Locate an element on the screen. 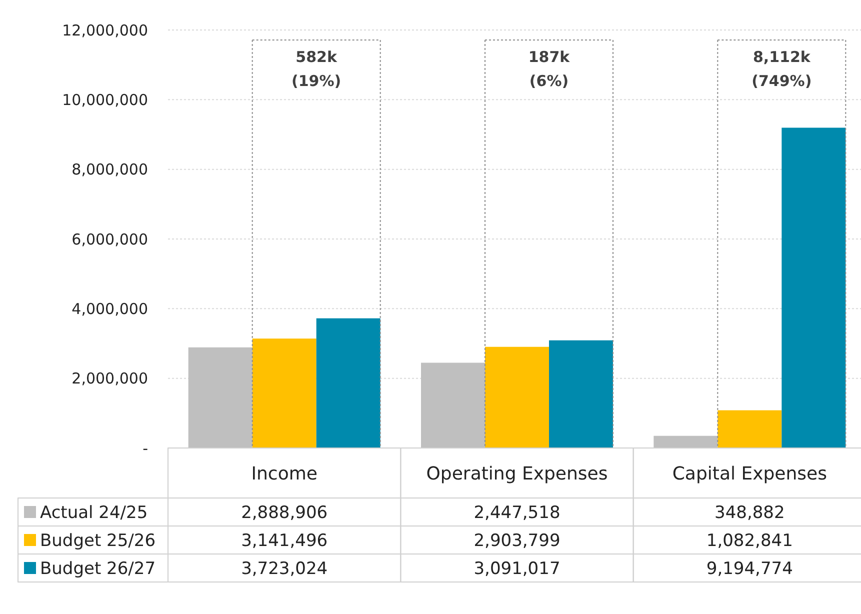 Image resolution: width=861 pixels, height=614 pixels. data-label: 1,082,841 is located at coordinates (749, 540).